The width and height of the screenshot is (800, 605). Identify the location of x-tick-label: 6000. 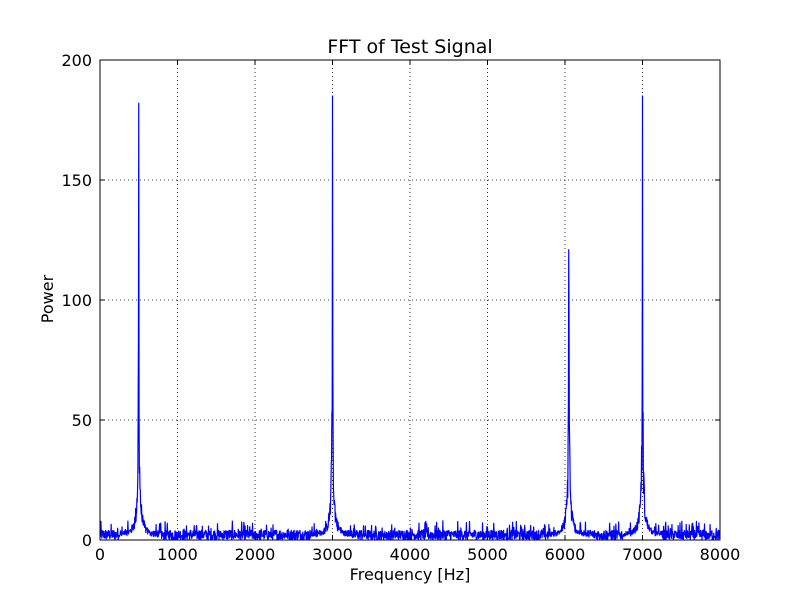
(565, 554).